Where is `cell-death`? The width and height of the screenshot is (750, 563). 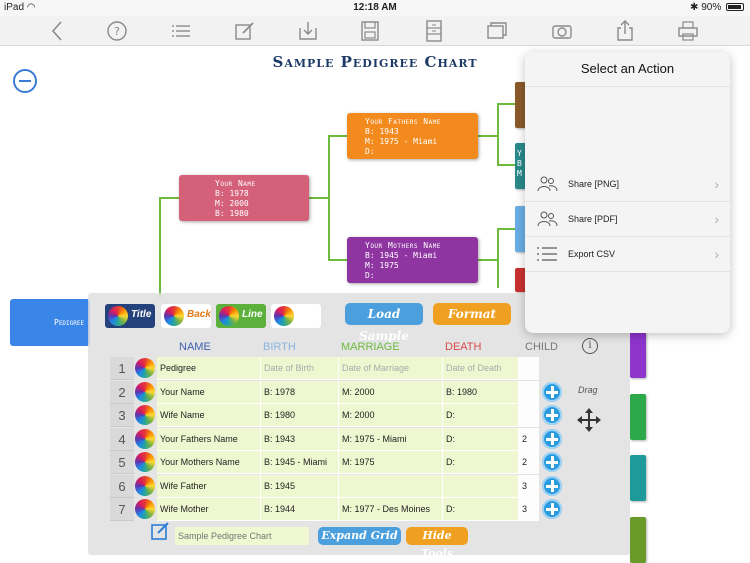
cell-death is located at coordinates (481, 486).